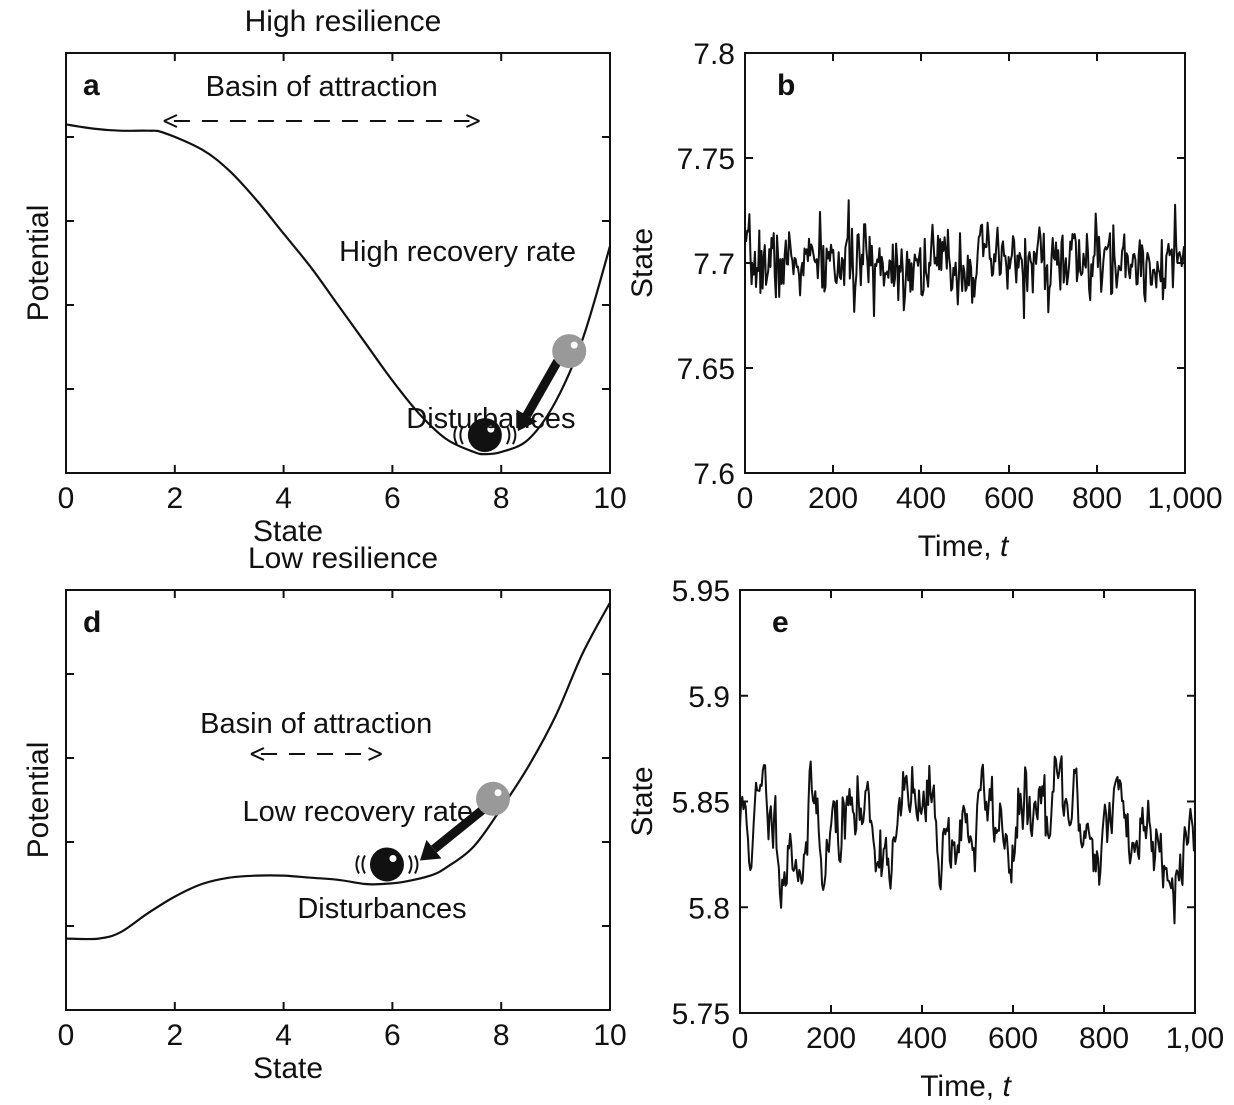 Image resolution: width=1234 pixels, height=1105 pixels. What do you see at coordinates (1184, 498) in the screenshot?
I see `x-tick-label: 1,000` at bounding box center [1184, 498].